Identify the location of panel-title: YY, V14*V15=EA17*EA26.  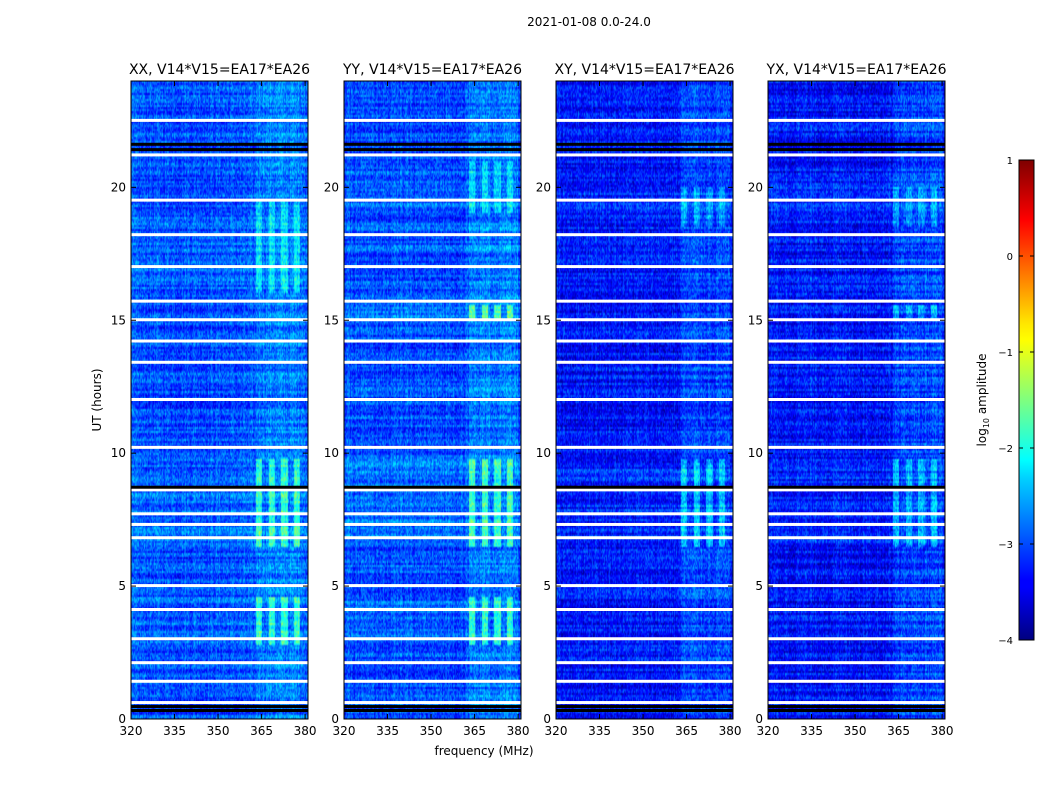
(432, 70).